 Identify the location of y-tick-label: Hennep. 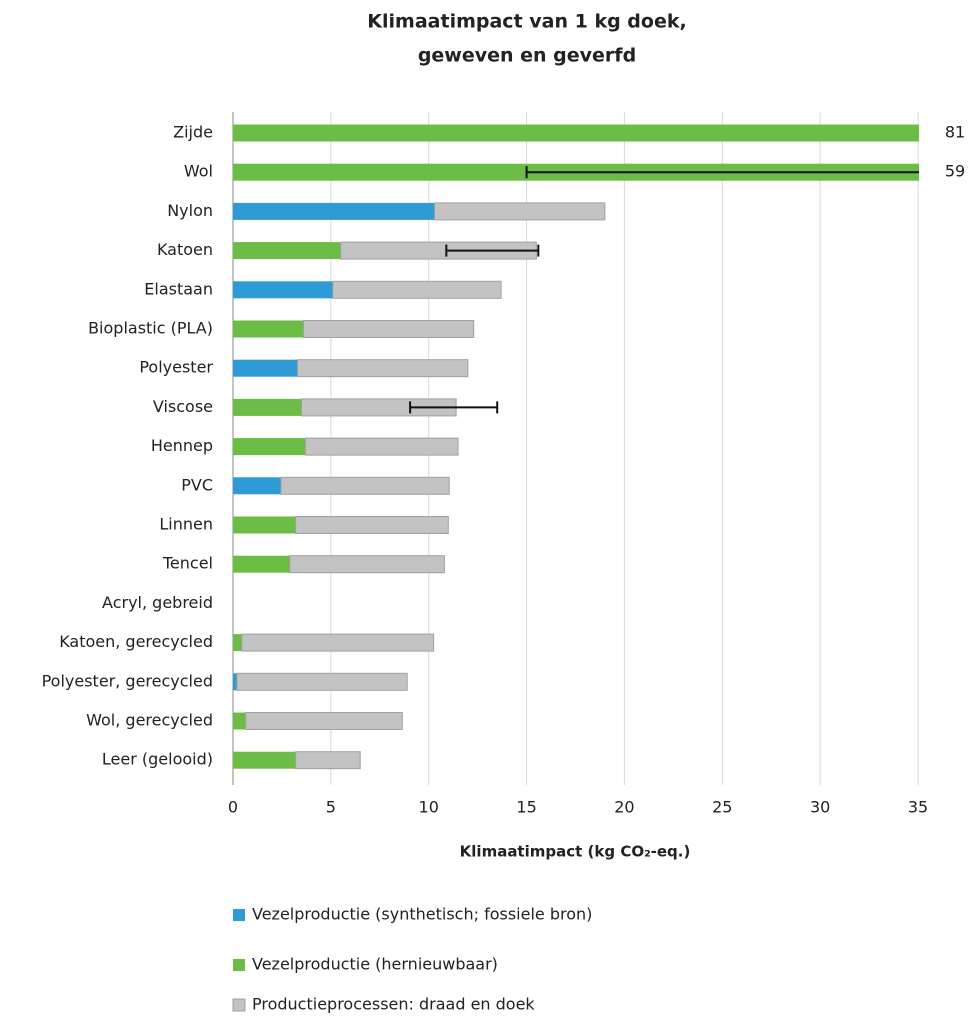
(182, 445).